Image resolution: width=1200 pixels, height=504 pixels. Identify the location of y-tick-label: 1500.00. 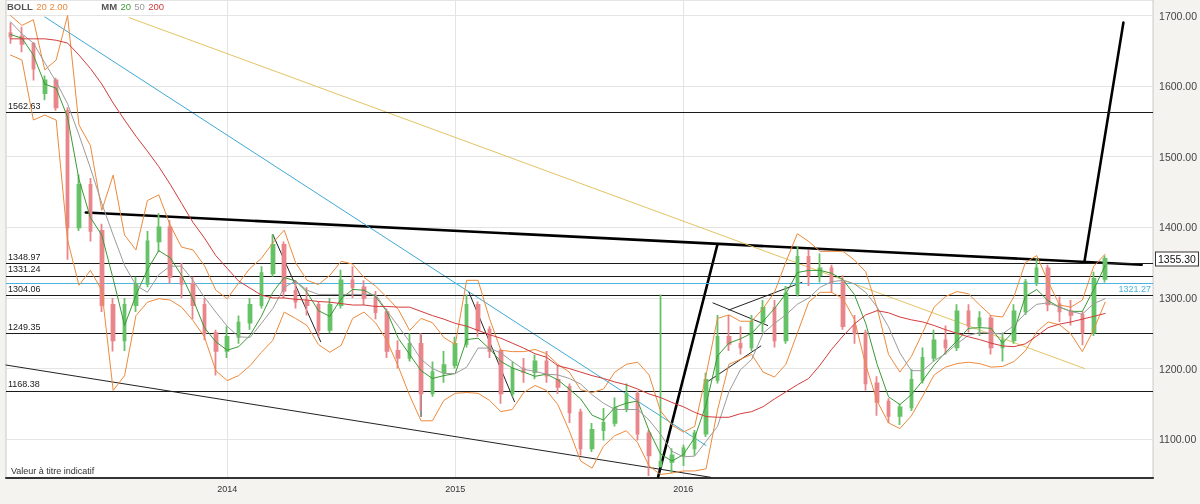
(1178, 156).